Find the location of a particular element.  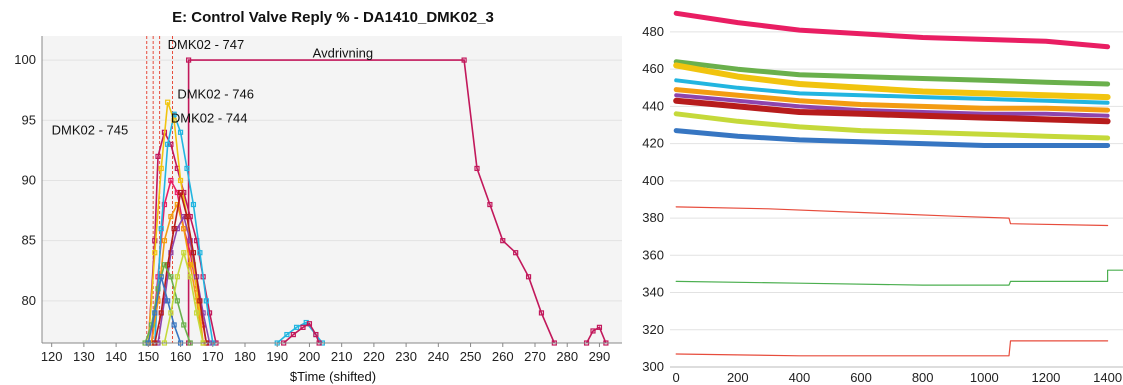

left-x-tick-label: 270 is located at coordinates (535, 356).